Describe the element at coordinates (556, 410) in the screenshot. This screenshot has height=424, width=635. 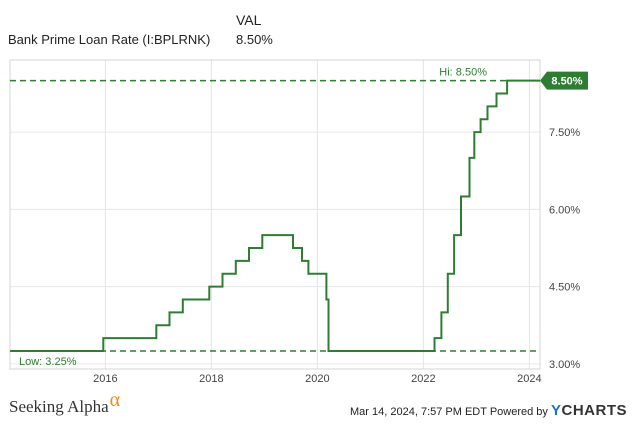
I see `ycharts-logo-y: Y` at that location.